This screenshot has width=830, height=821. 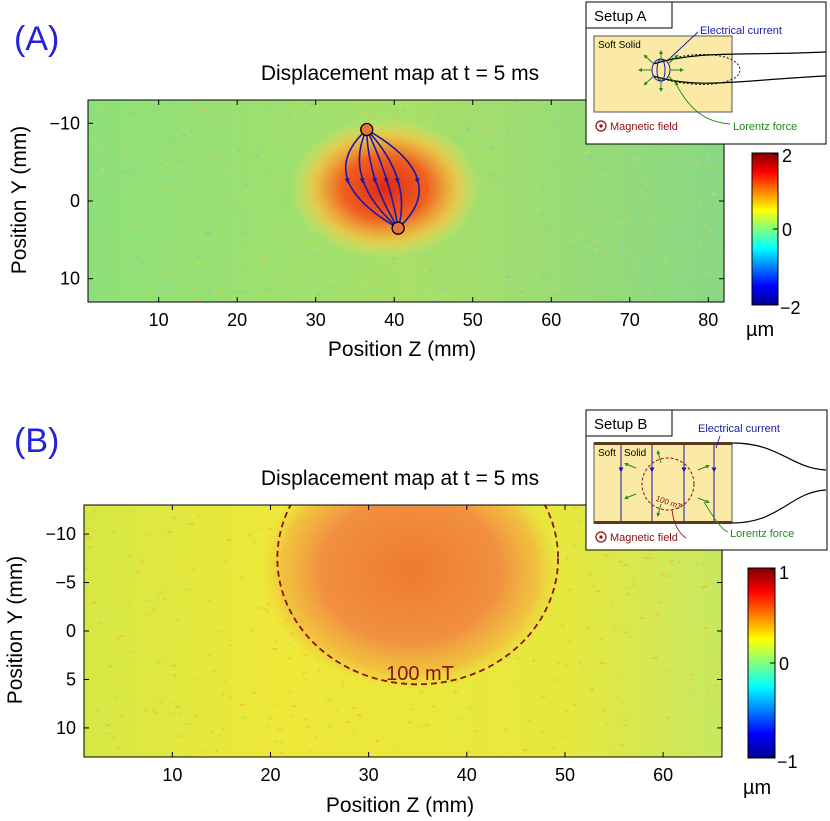 What do you see at coordinates (706, 73) in the screenshot?
I see `setup-a-inset: Setup A Soft Solid Electrical current Lo` at bounding box center [706, 73].